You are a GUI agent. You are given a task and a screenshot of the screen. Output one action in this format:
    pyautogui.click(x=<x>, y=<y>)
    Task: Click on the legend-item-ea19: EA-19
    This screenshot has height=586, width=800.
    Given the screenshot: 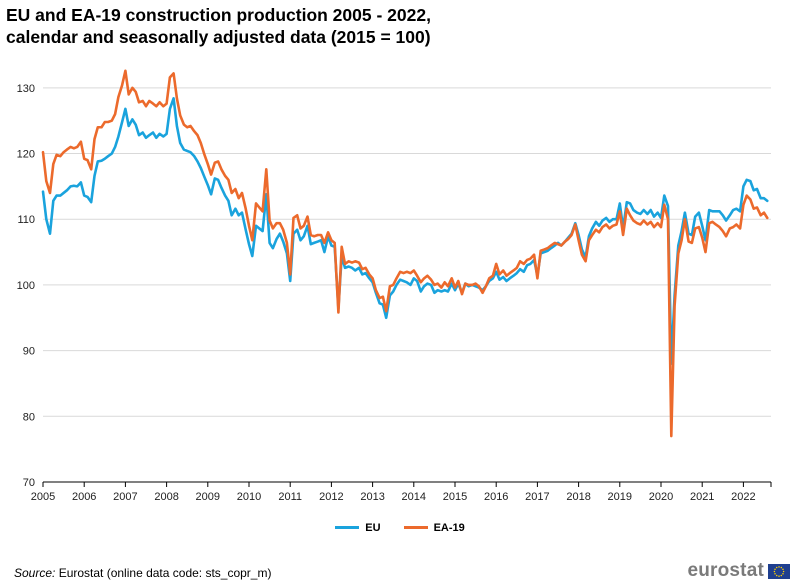 What is the action you would take?
    pyautogui.click(x=434, y=527)
    